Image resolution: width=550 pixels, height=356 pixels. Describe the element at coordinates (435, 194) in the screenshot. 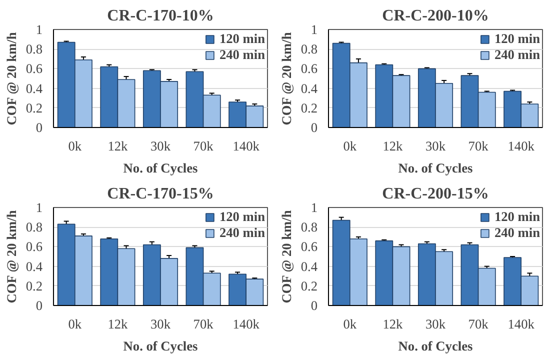

I see `chart-title: CR-C-200-15%` at that location.